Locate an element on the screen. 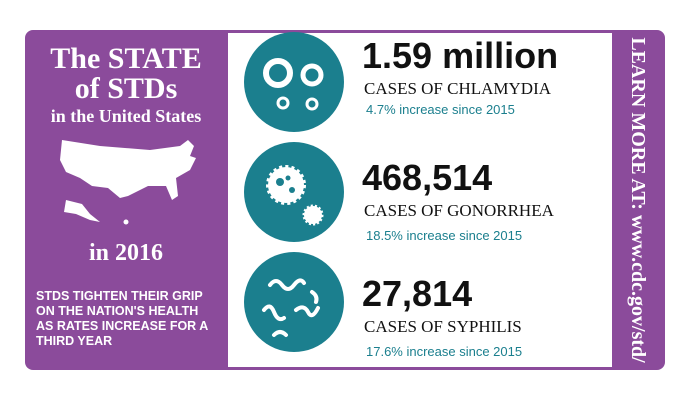  year: in 2016 is located at coordinates (126, 253).